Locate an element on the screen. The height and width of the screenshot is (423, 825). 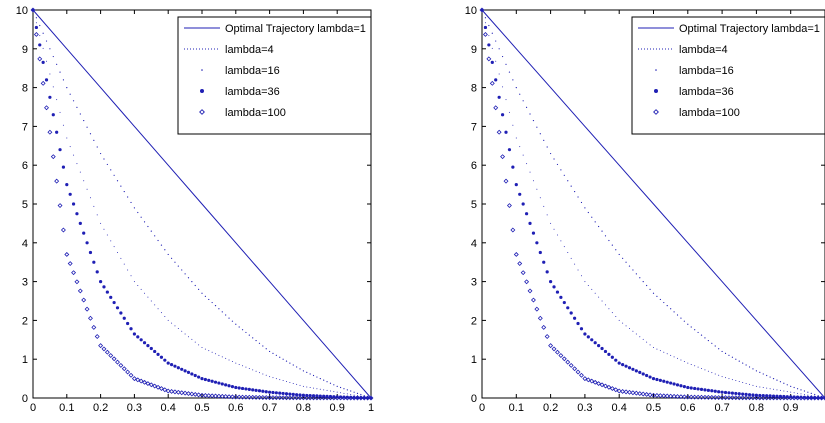
x-tick-label: 0.4 is located at coordinates (619, 408).